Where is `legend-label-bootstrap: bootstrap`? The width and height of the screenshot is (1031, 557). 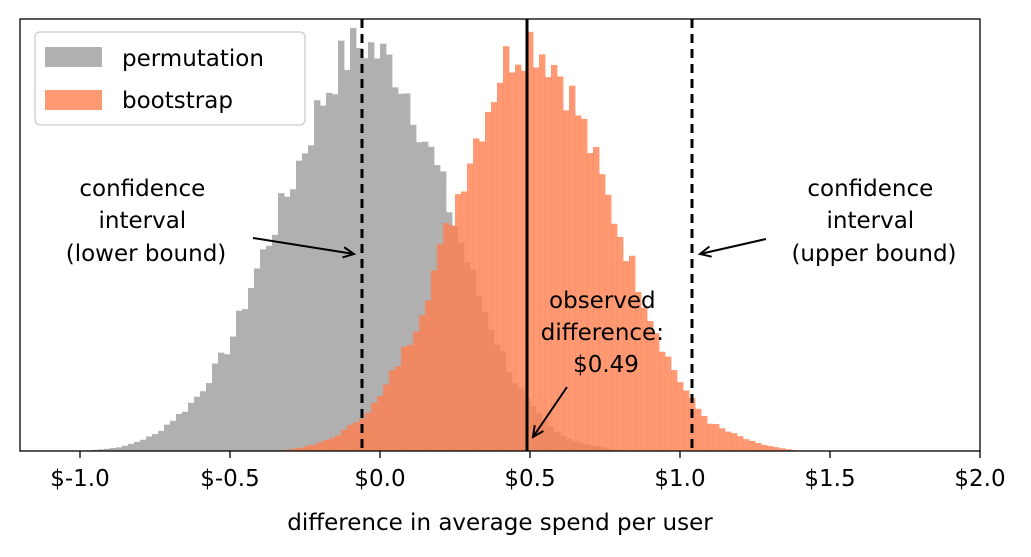
legend-label-bootstrap: bootstrap is located at coordinates (177, 101).